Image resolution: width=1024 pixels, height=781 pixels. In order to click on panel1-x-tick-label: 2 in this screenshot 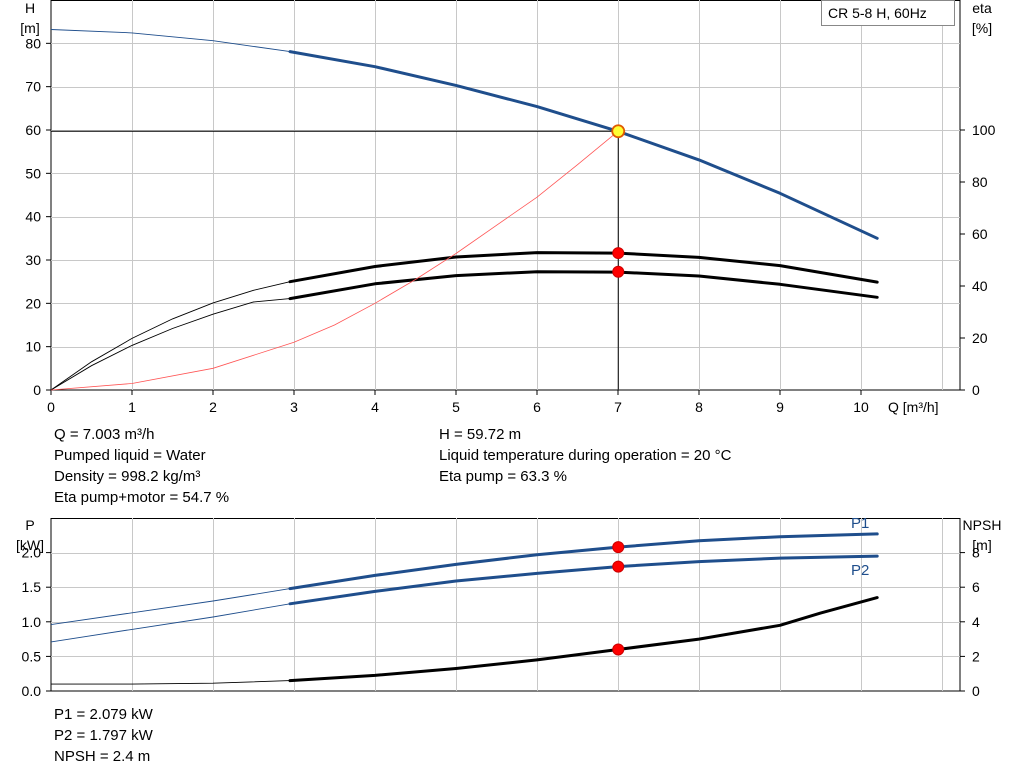, I will do `click(213, 407)`.